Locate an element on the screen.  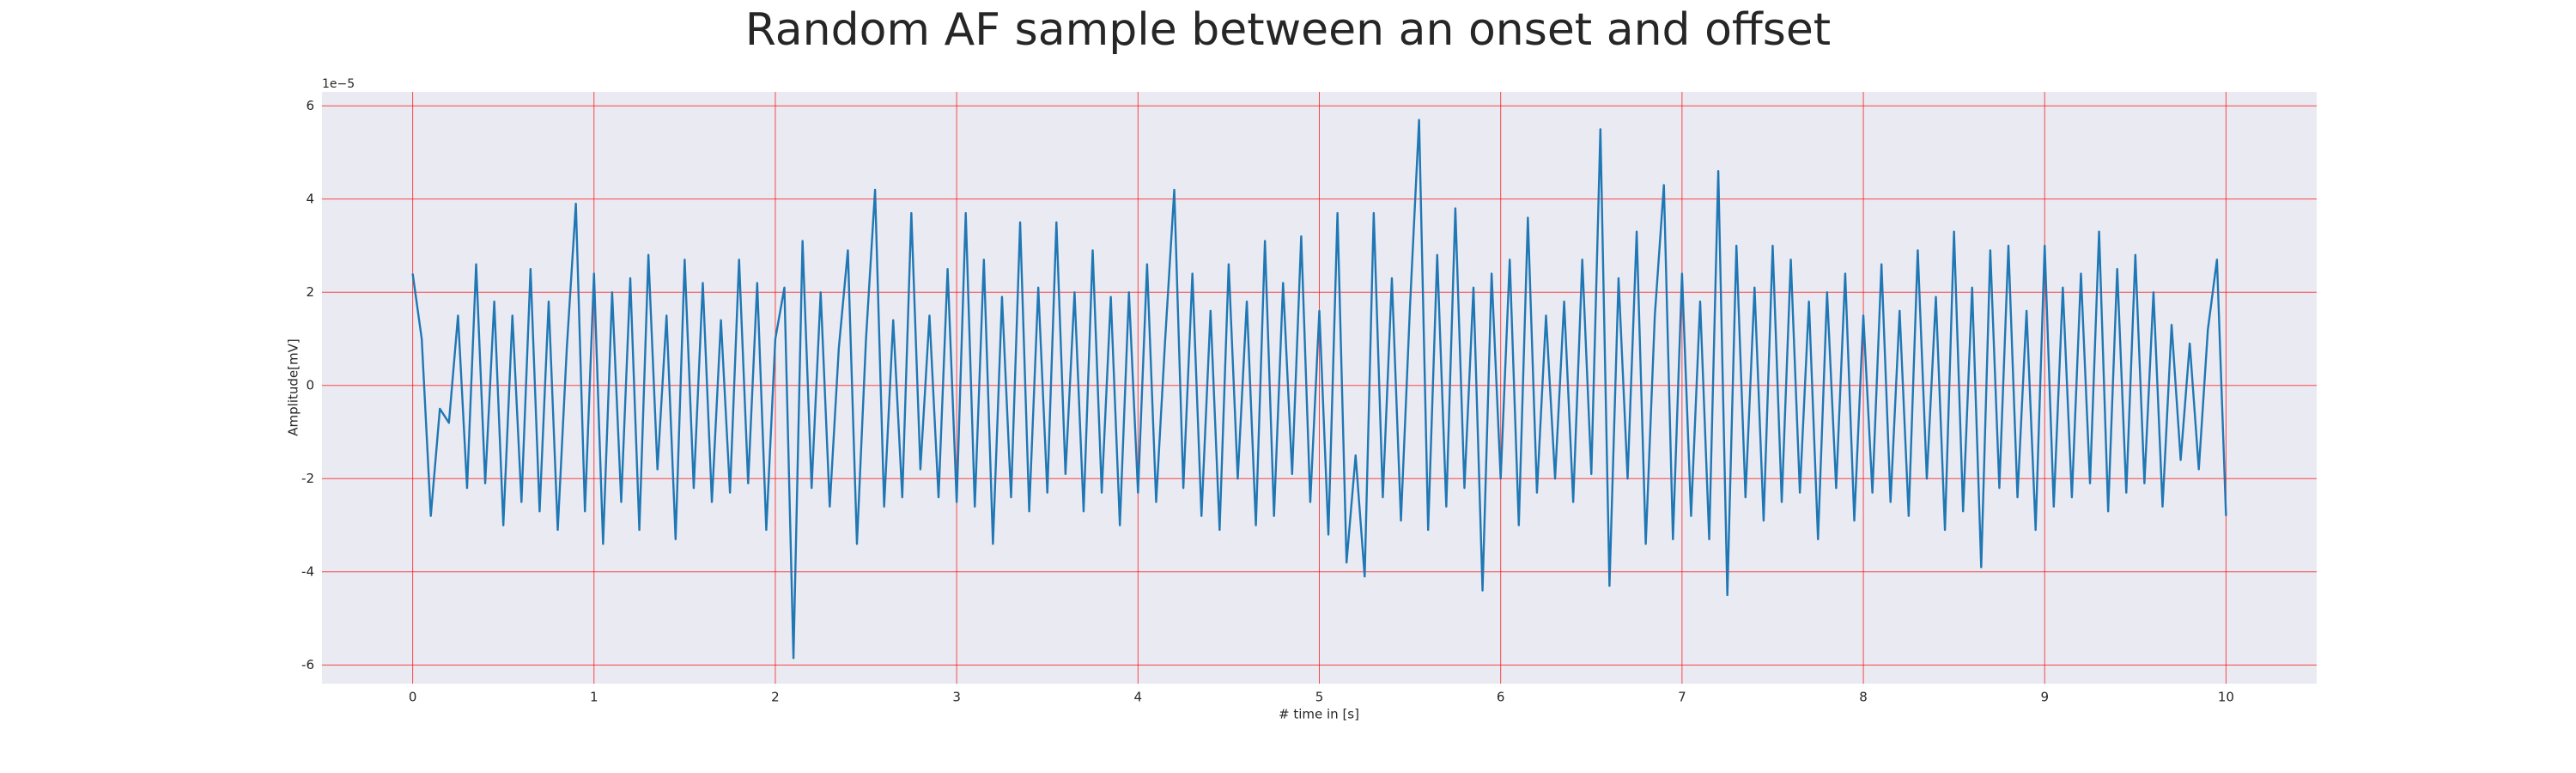
y-tick-label: -4 is located at coordinates (307, 571).